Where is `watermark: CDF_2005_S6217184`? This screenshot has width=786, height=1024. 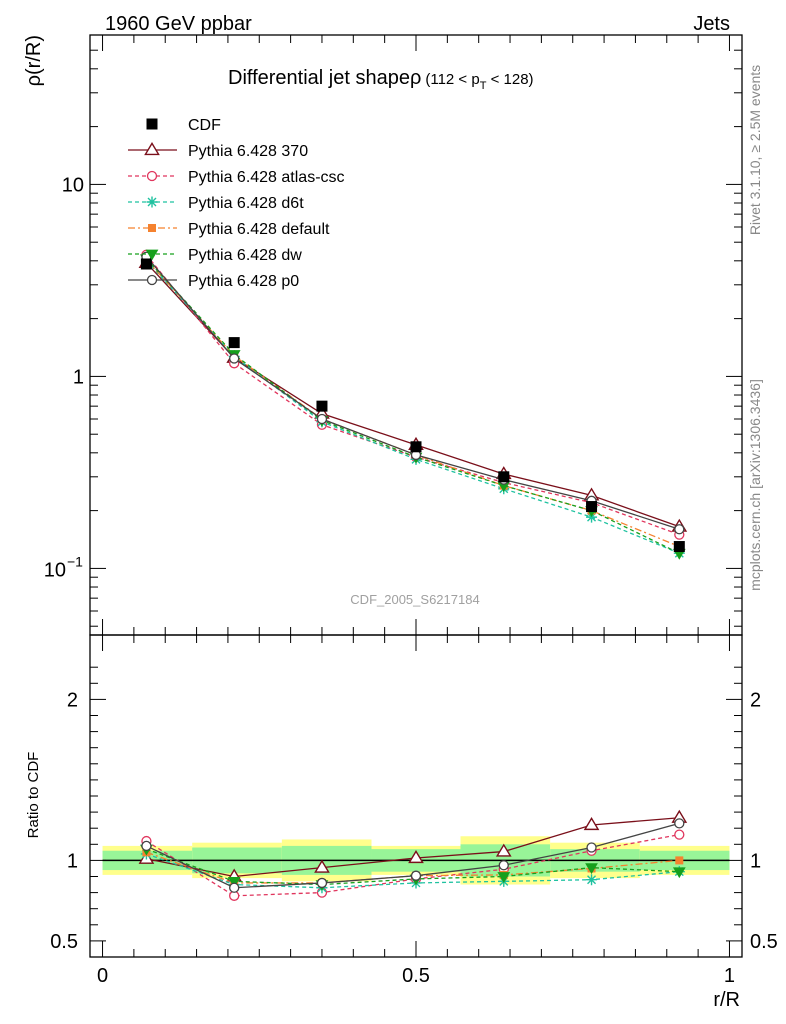 watermark: CDF_2005_S6217184 is located at coordinates (414, 599).